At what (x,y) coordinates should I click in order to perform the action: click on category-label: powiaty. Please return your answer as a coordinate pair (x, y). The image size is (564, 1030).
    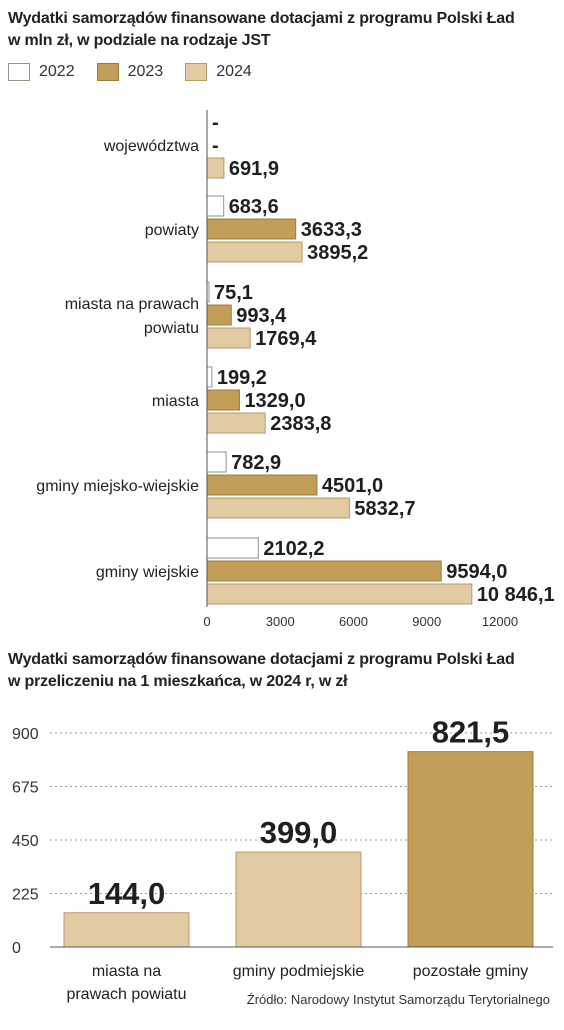
    Looking at the image, I should click on (172, 230).